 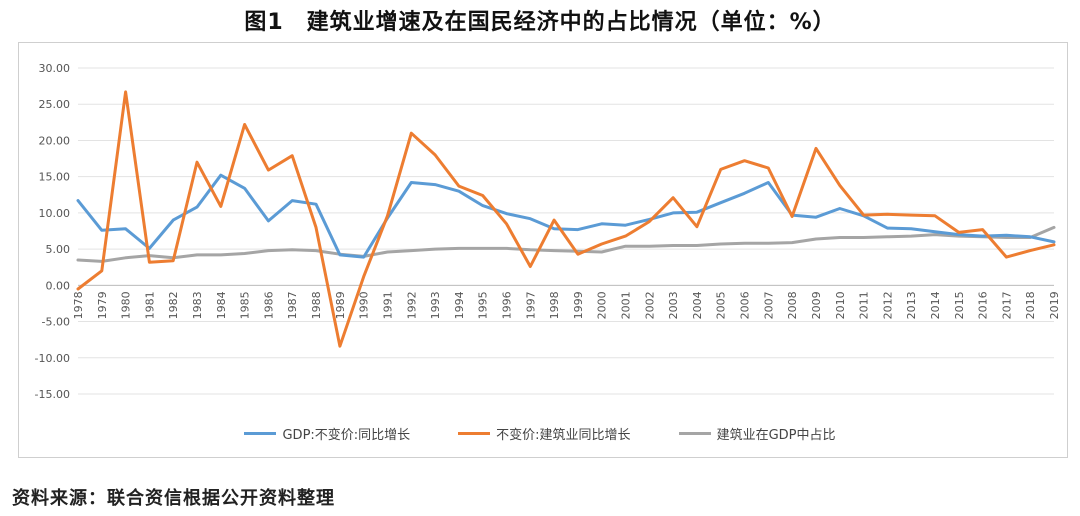 What do you see at coordinates (340, 305) in the screenshot?
I see `x-tick-label: 1989` at bounding box center [340, 305].